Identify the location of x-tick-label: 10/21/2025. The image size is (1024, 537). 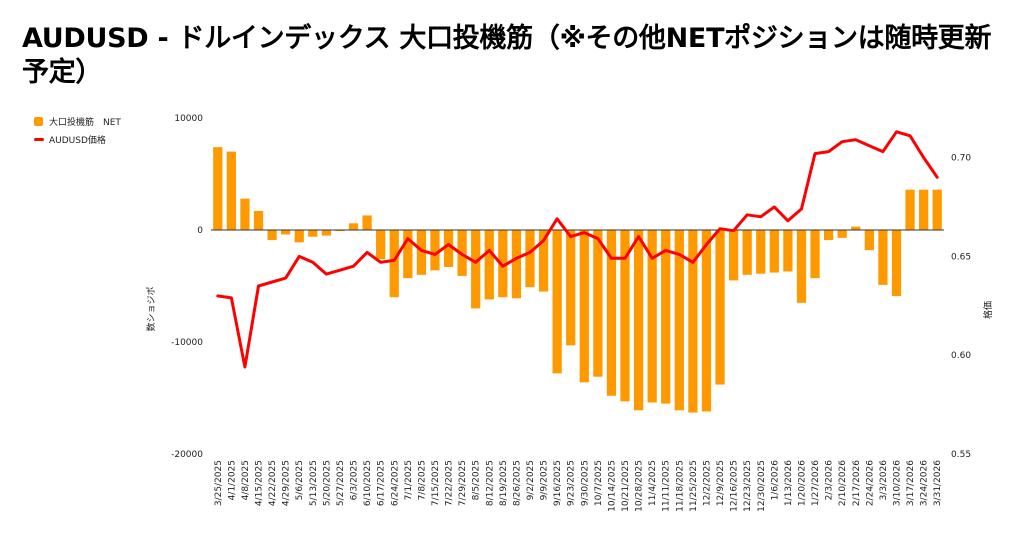
(626, 486).